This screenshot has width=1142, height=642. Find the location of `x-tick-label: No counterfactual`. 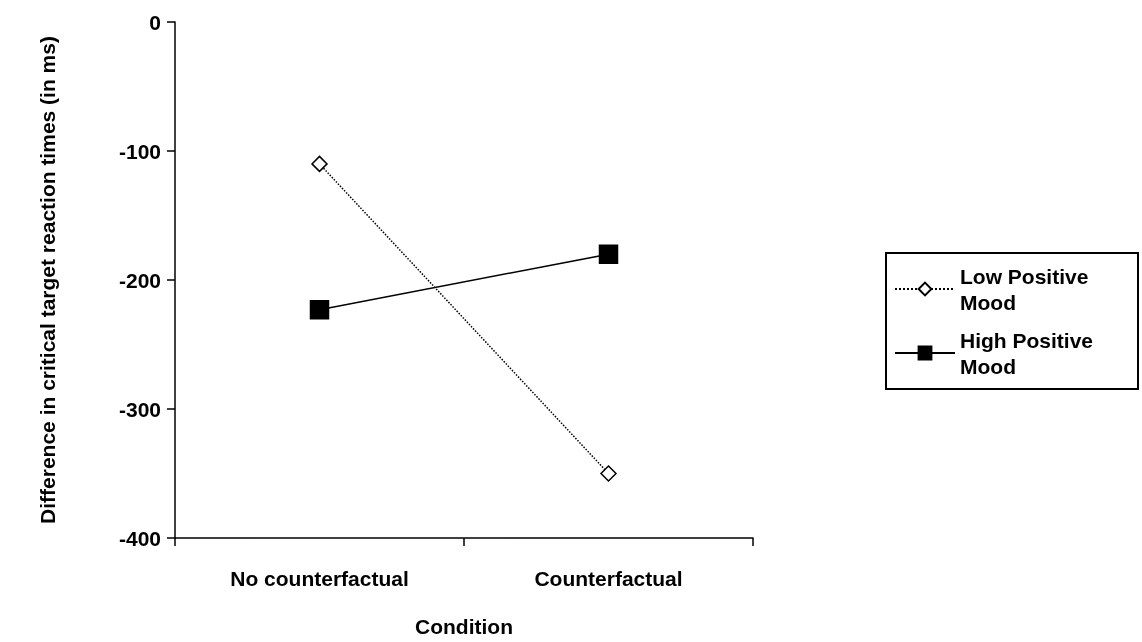

x-tick-label: No counterfactual is located at coordinates (319, 578).